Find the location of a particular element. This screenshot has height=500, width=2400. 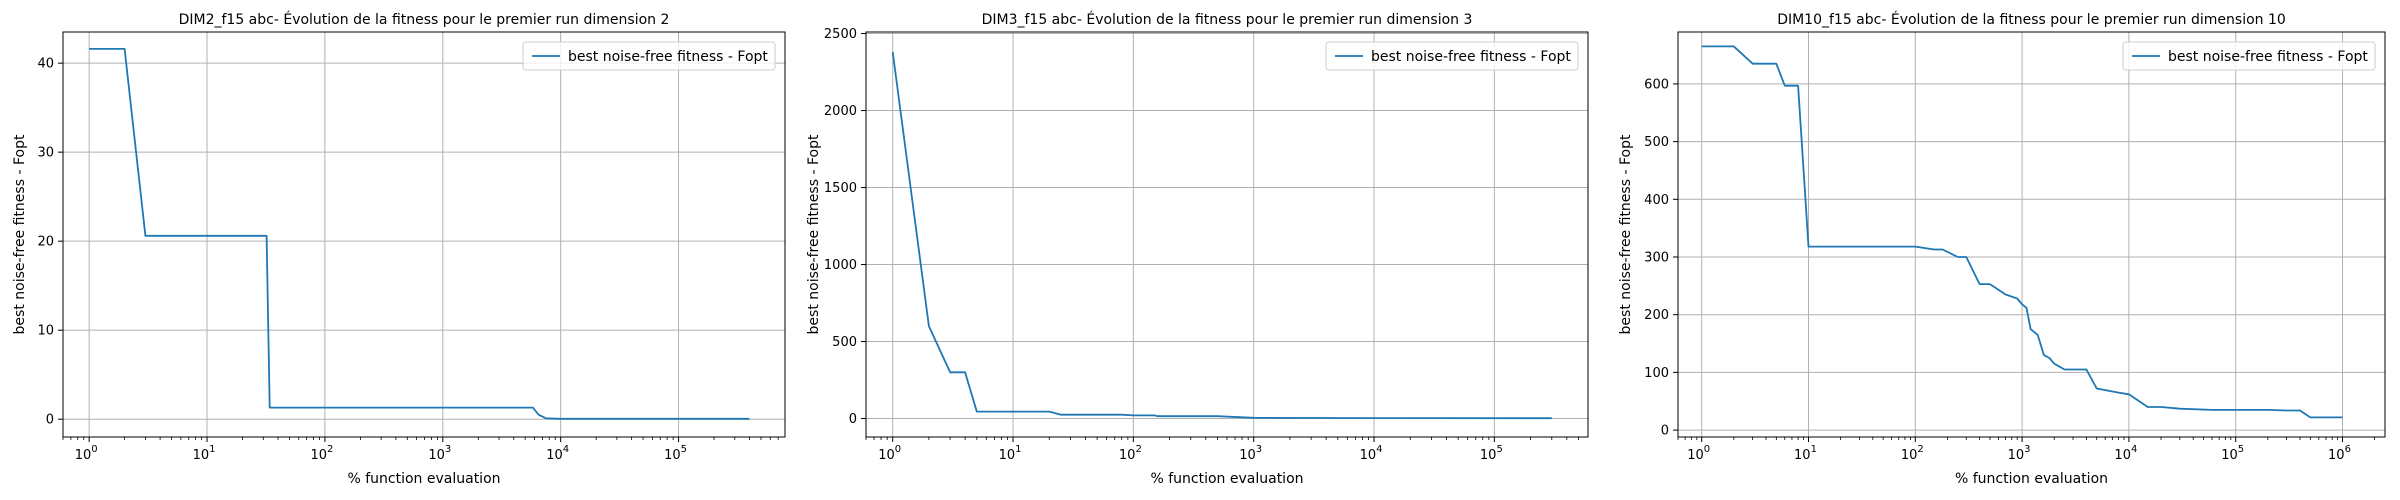

y-tick-label: 2000 is located at coordinates (840, 111).